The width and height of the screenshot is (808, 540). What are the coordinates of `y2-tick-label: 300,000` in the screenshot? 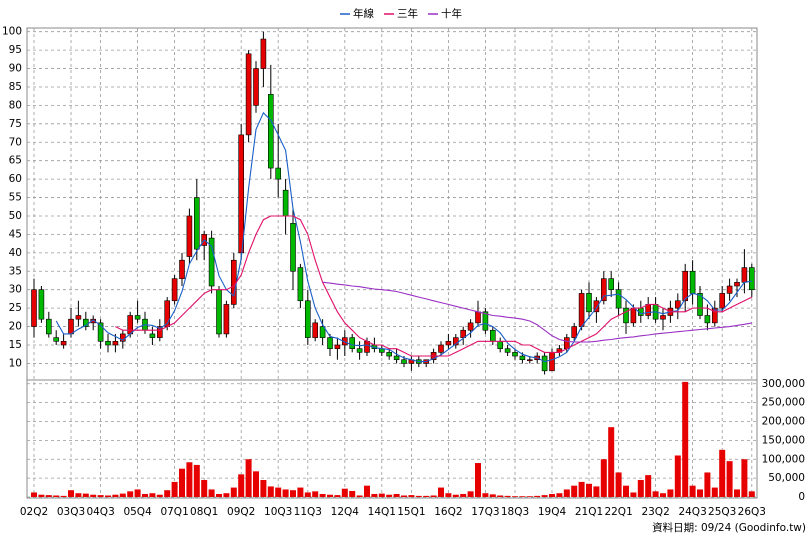 It's located at (783, 384).